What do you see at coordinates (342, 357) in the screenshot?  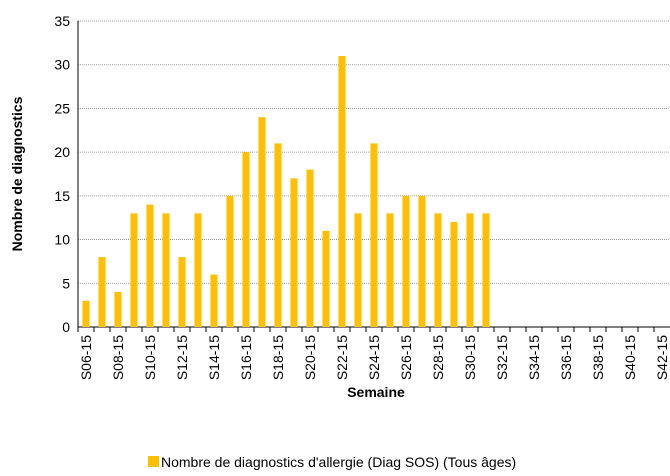 I see `x-tick-label: S22-15` at bounding box center [342, 357].